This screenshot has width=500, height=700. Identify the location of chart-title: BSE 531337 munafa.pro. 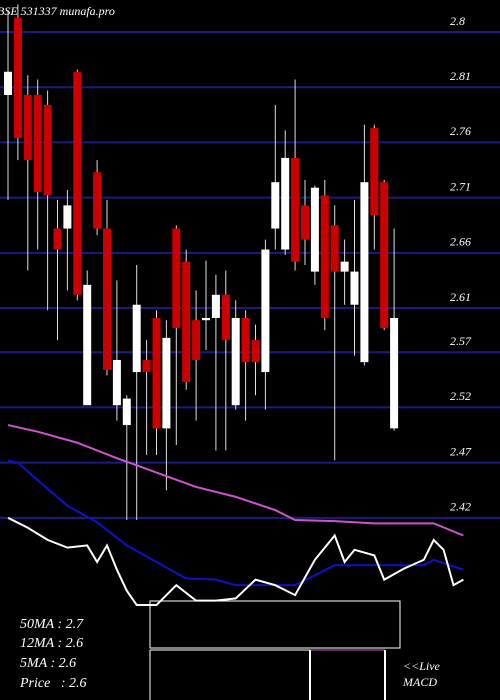
(57, 11).